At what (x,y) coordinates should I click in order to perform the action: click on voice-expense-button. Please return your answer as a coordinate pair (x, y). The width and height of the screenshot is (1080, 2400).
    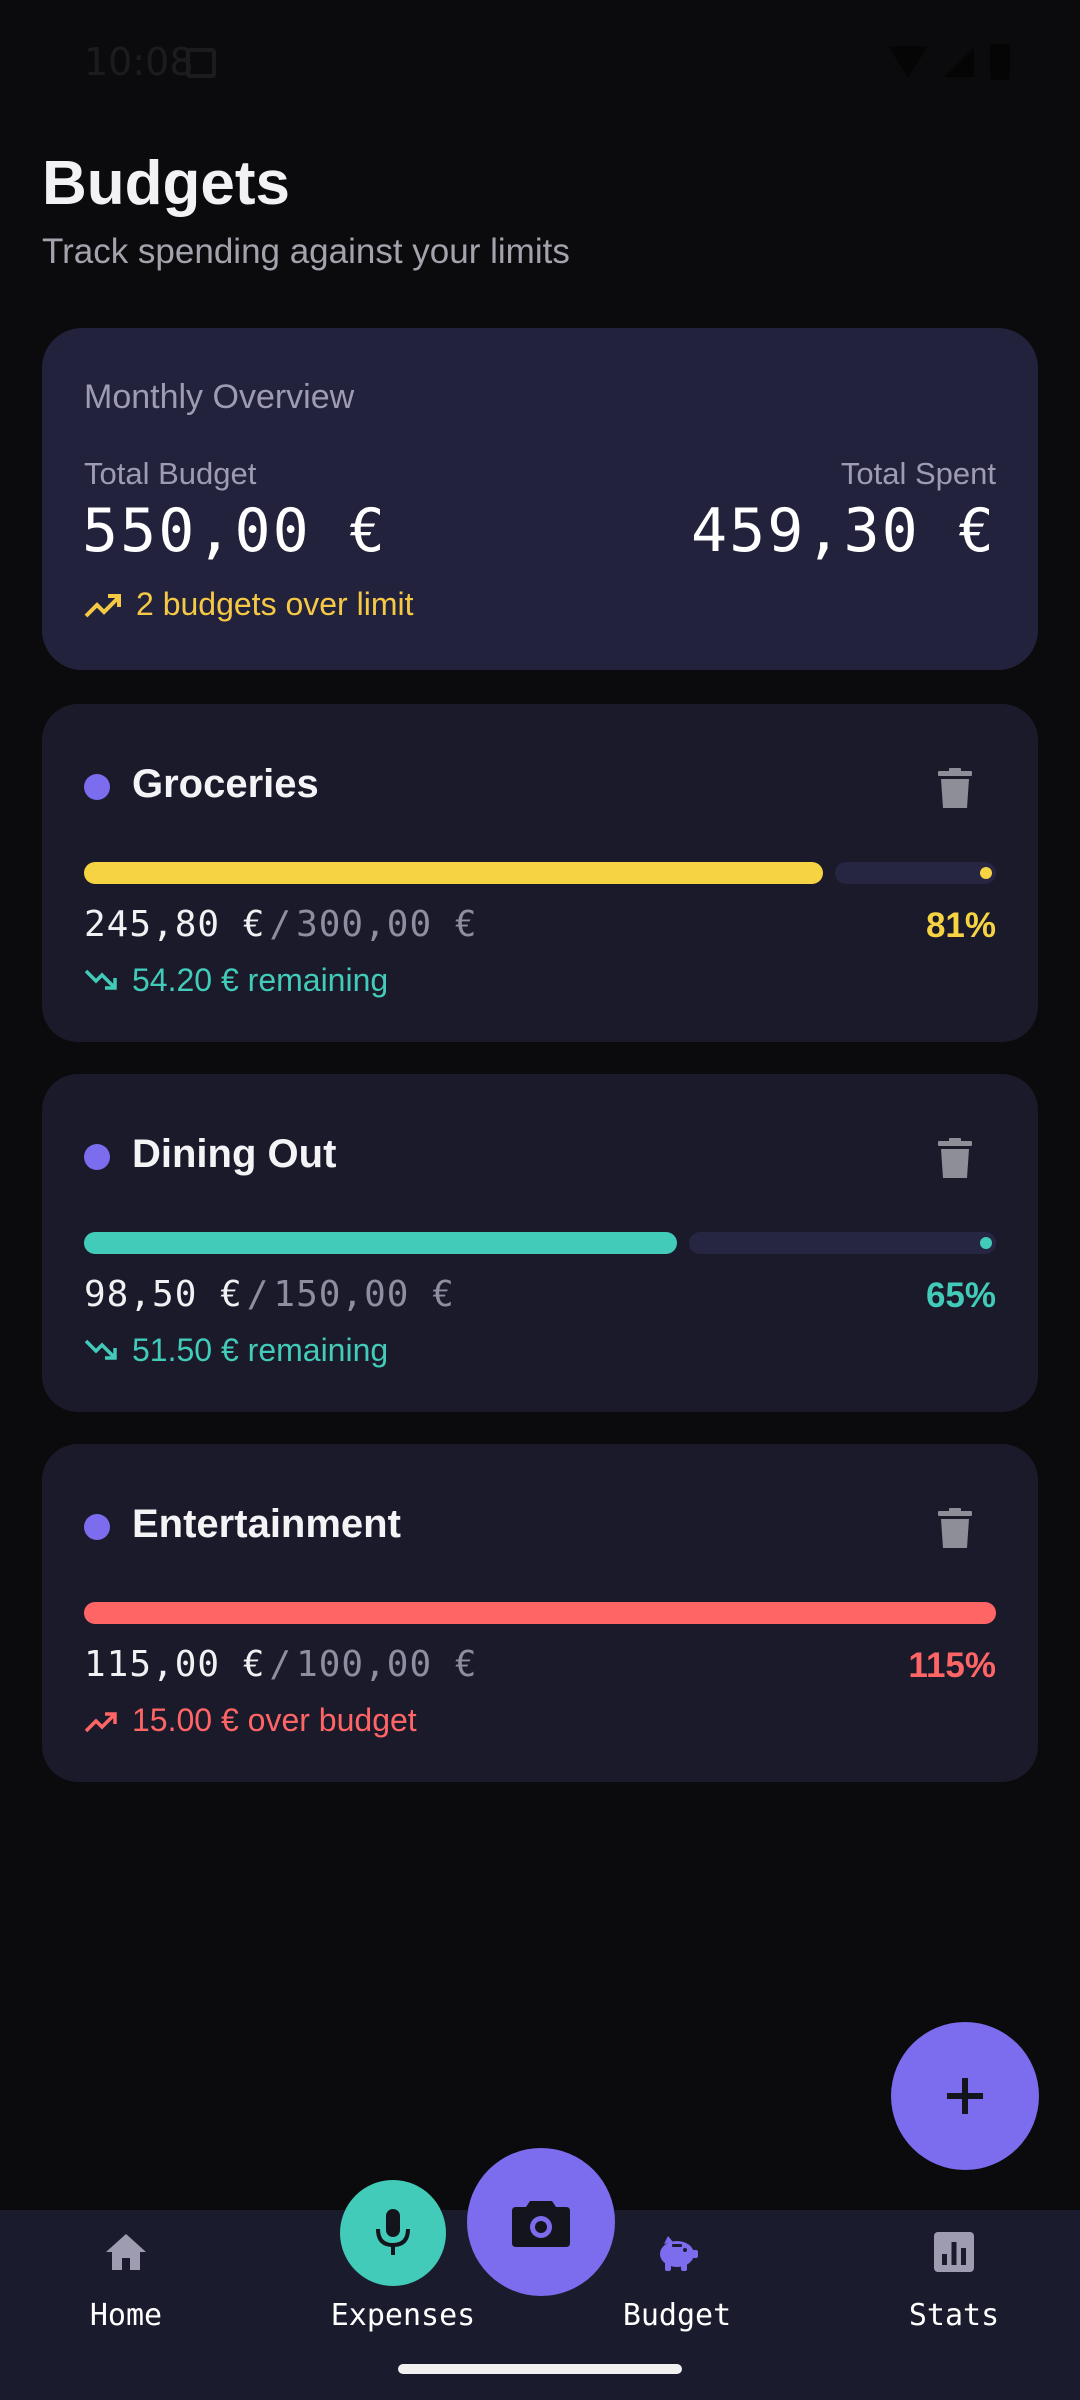
    Looking at the image, I should click on (393, 2233).